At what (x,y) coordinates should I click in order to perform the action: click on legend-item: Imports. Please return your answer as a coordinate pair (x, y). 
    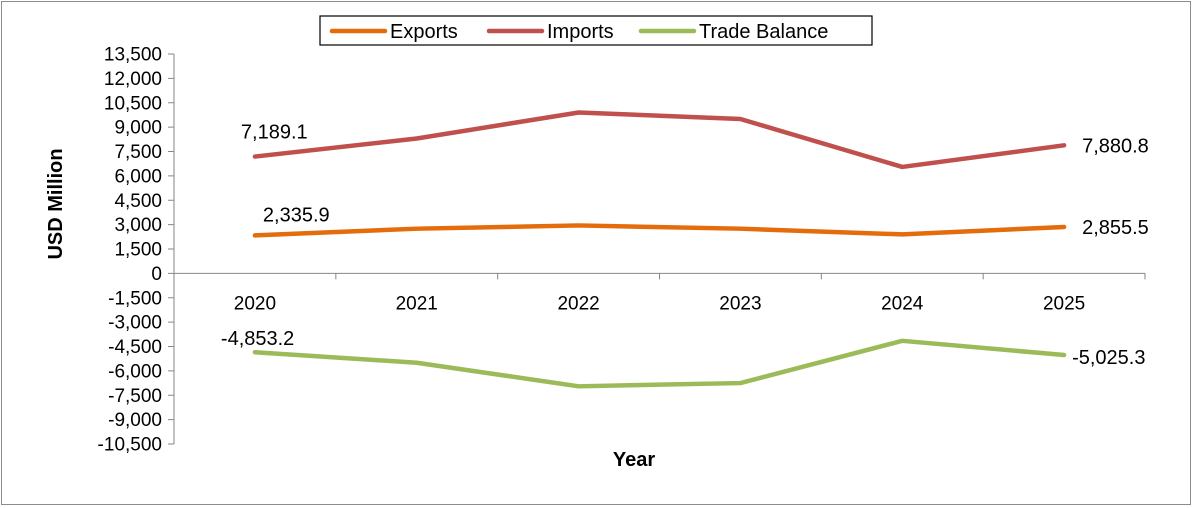
    Looking at the image, I should click on (550, 32).